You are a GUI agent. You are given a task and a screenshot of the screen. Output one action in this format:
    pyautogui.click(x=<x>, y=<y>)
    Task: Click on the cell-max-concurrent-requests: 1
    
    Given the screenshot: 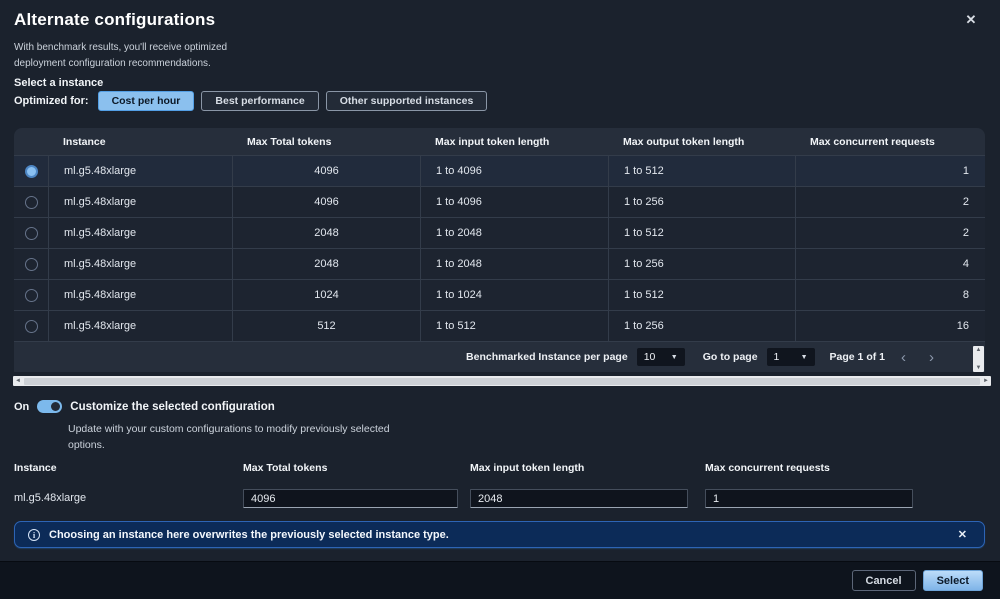 What is the action you would take?
    pyautogui.click(x=890, y=171)
    